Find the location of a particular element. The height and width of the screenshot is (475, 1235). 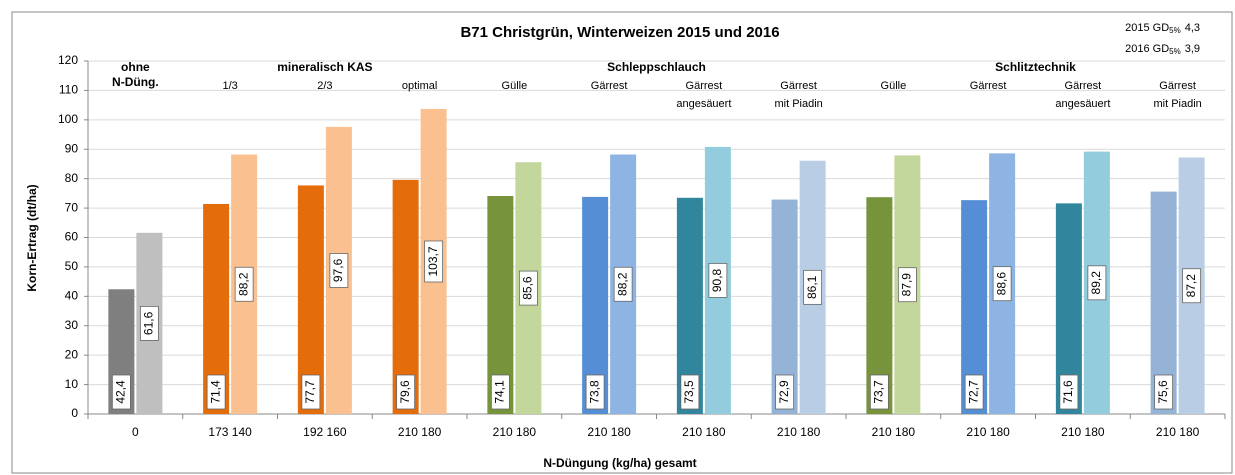

y-tick-label: 70 is located at coordinates (72, 207).